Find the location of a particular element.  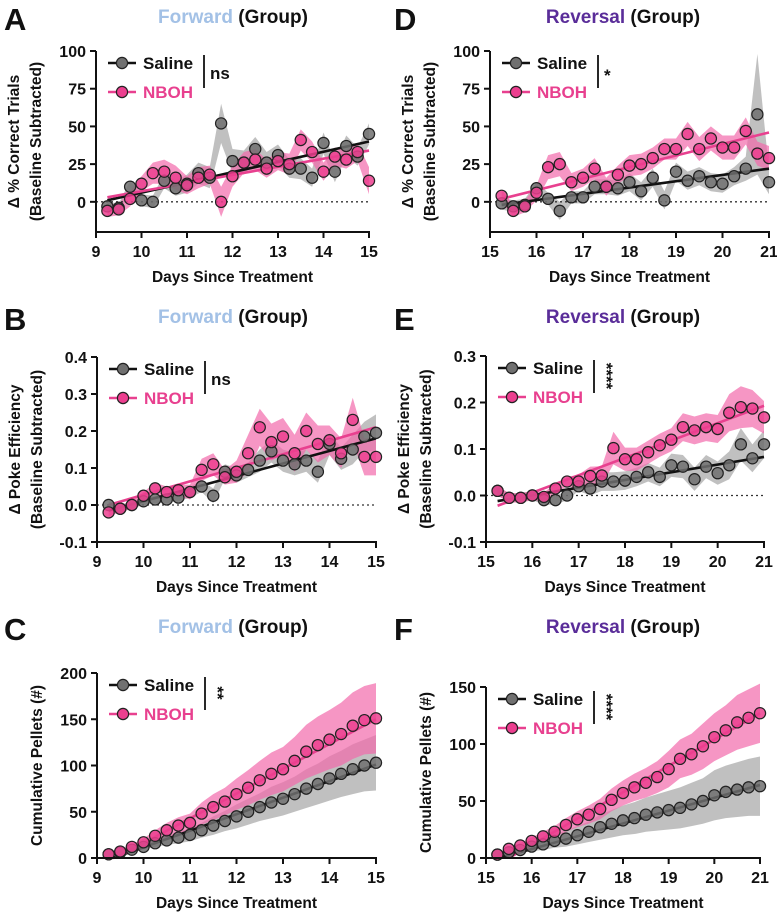

significance-label: **** is located at coordinates (606, 707).